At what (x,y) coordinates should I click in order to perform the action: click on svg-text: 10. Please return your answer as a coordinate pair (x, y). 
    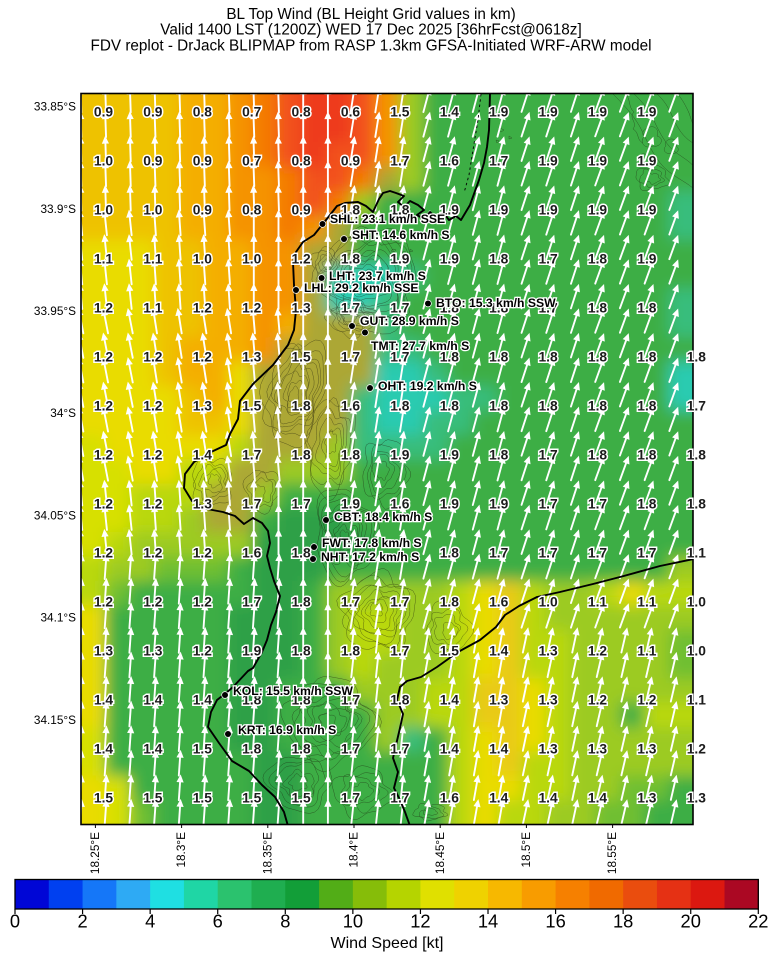
    Looking at the image, I should click on (353, 921).